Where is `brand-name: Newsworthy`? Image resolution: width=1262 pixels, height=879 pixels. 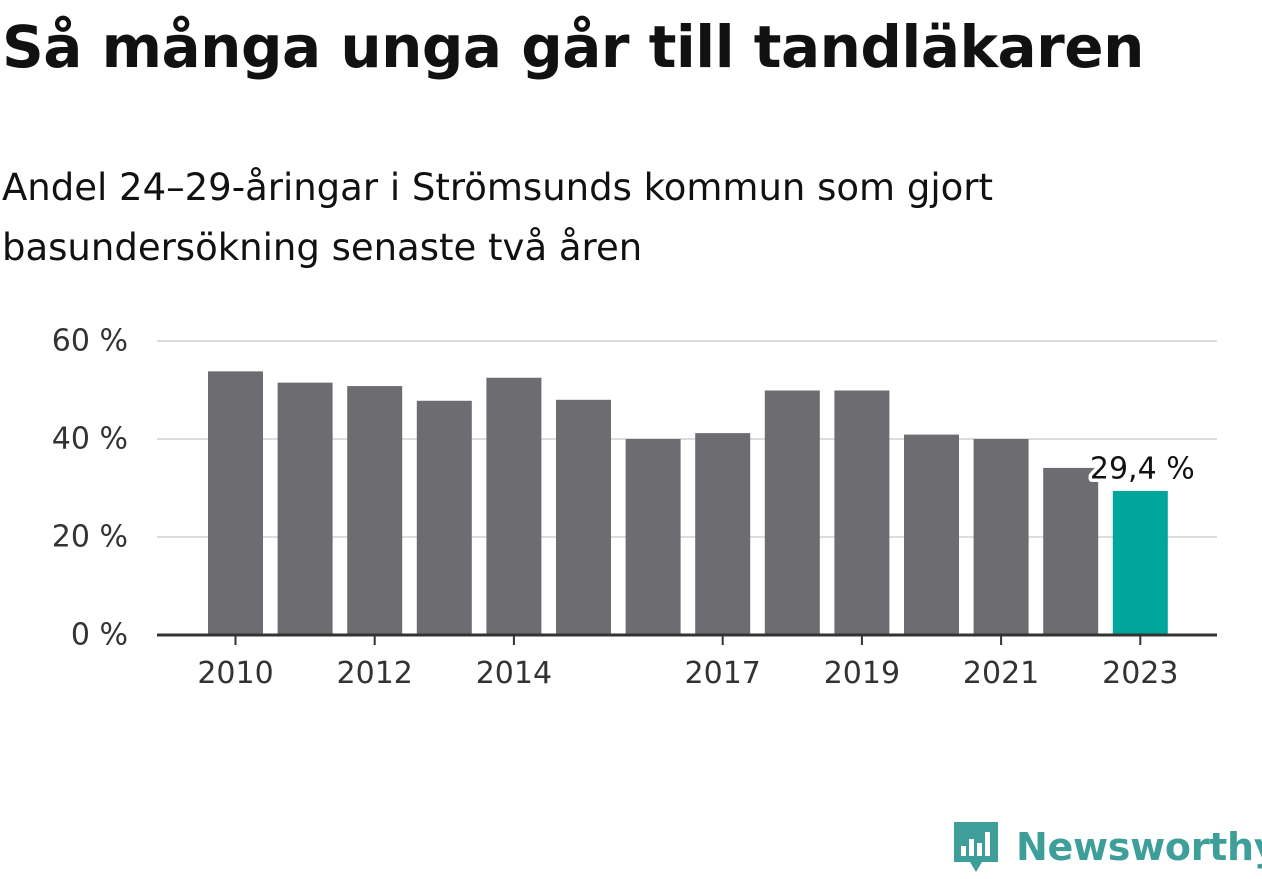 brand-name: Newsworthy is located at coordinates (1139, 847).